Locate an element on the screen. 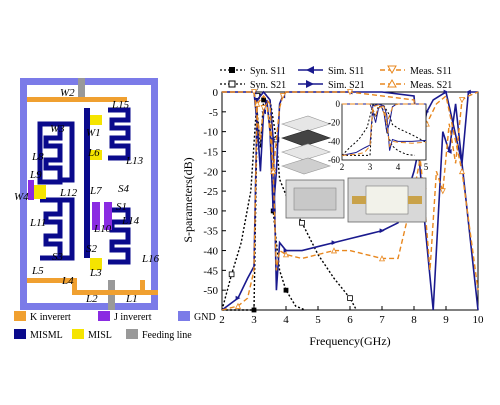 The image size is (500, 405). legend-swatch-k-inverter is located at coordinates (20, 316).